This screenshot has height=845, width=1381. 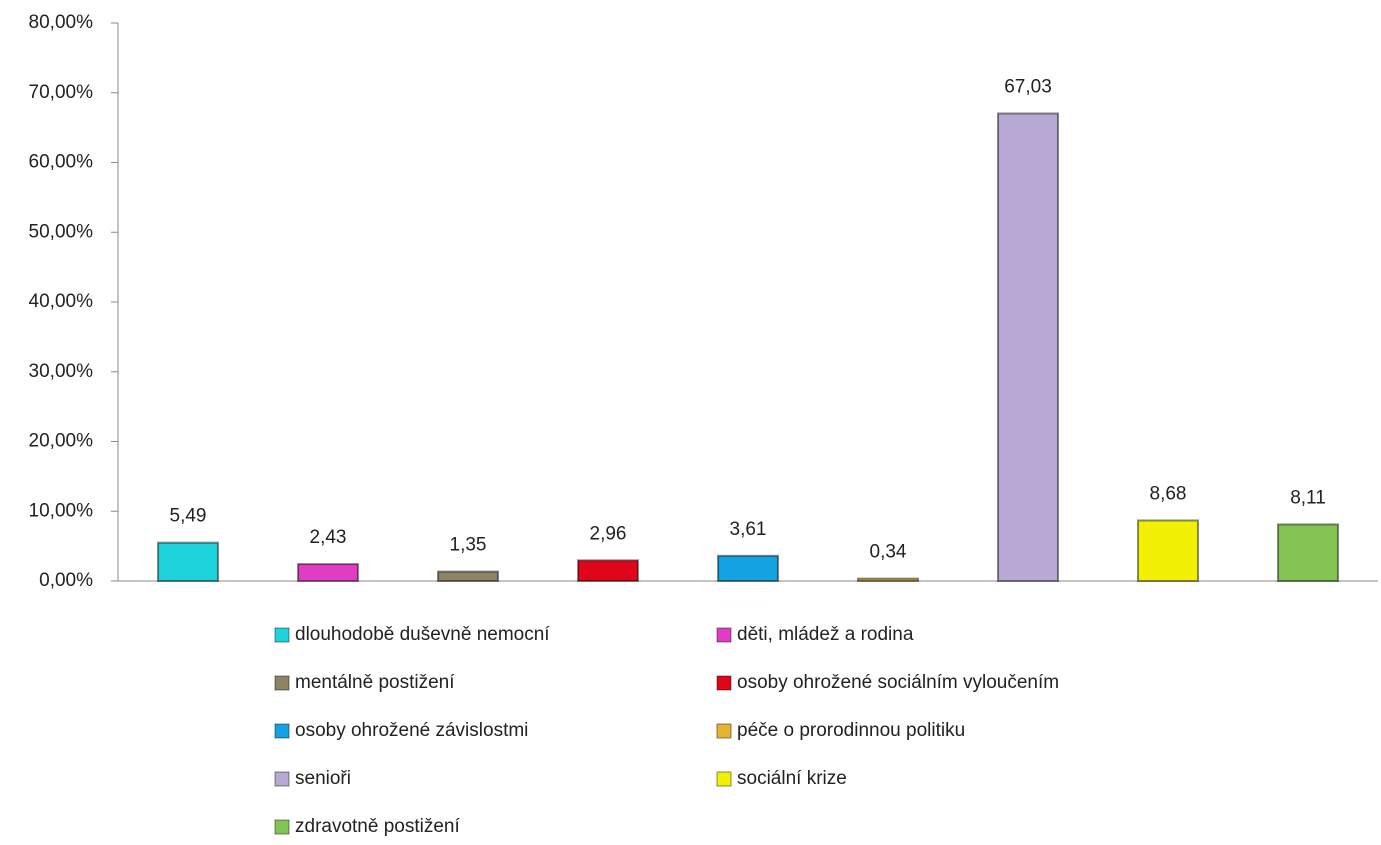 What do you see at coordinates (468, 545) in the screenshot?
I see `value-label: 1,35` at bounding box center [468, 545].